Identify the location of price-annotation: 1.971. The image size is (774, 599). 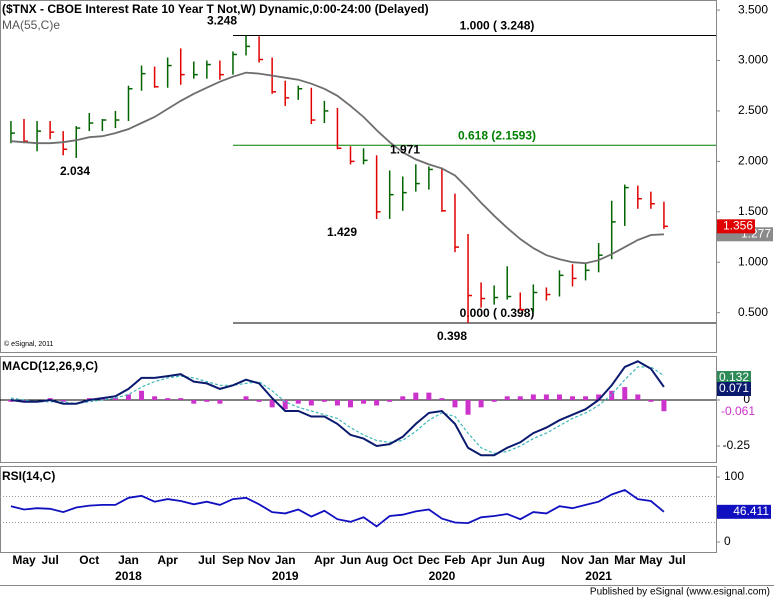
(405, 149).